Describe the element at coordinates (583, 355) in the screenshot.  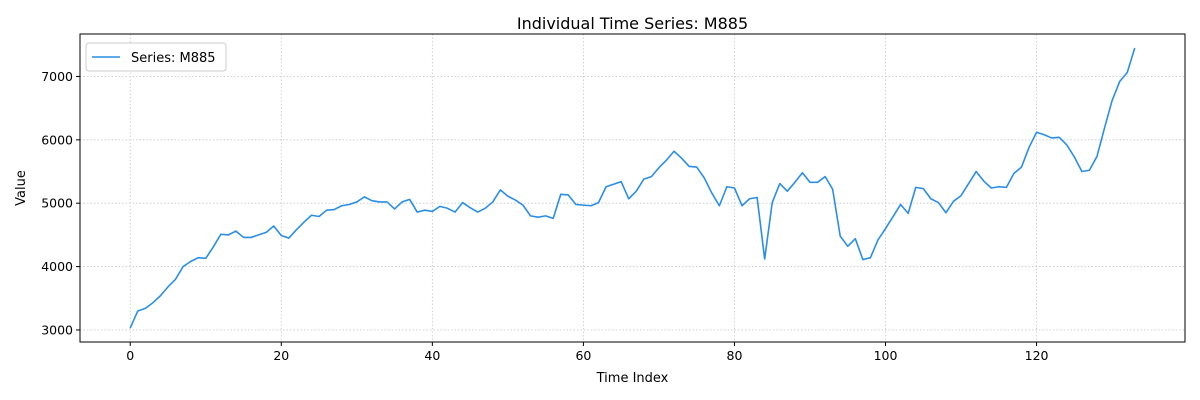
I see `x-tick-label: 60` at that location.